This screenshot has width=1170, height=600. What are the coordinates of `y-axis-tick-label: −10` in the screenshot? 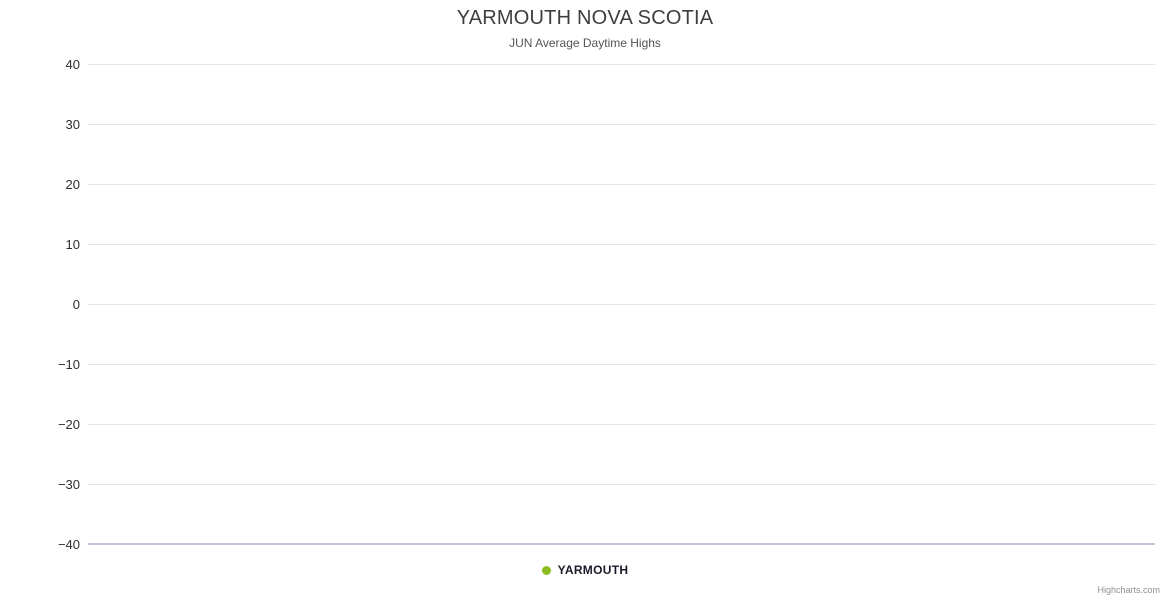 It's located at (68, 364).